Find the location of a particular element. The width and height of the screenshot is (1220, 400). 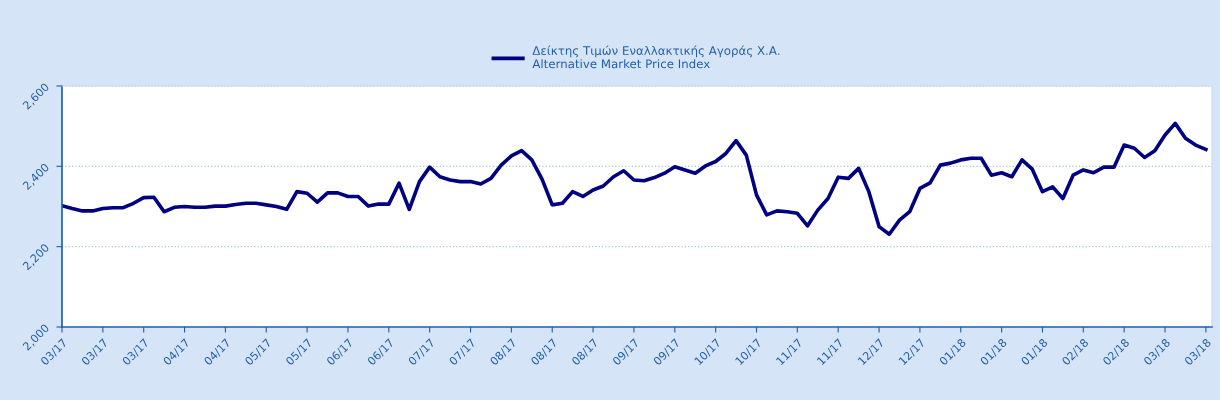

legend-label: Δείκτης Τιμών Εναλλακτικής Αγοράς Χ.Α. Alternative Market Price Index is located at coordinates (656, 57).